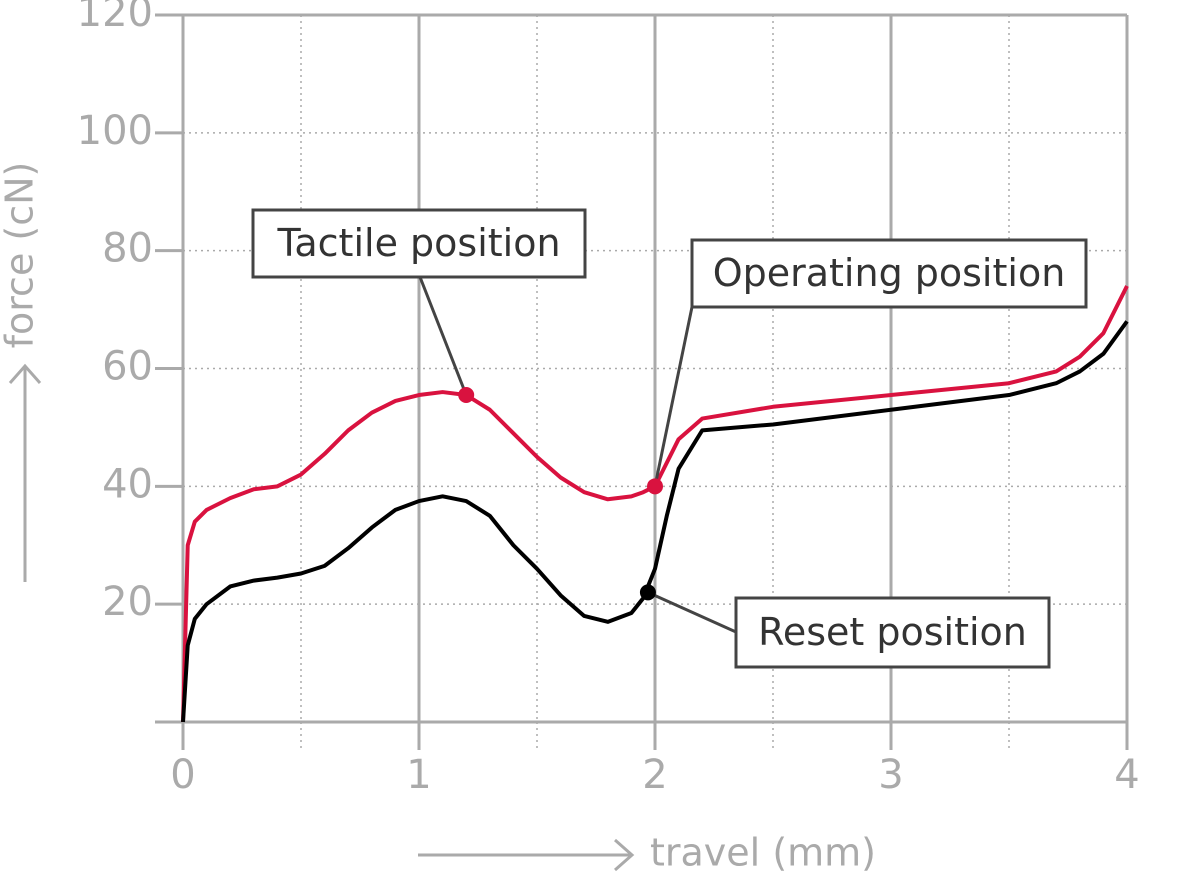  I want to click on annotation-text: Tactile position, so click(418, 243).